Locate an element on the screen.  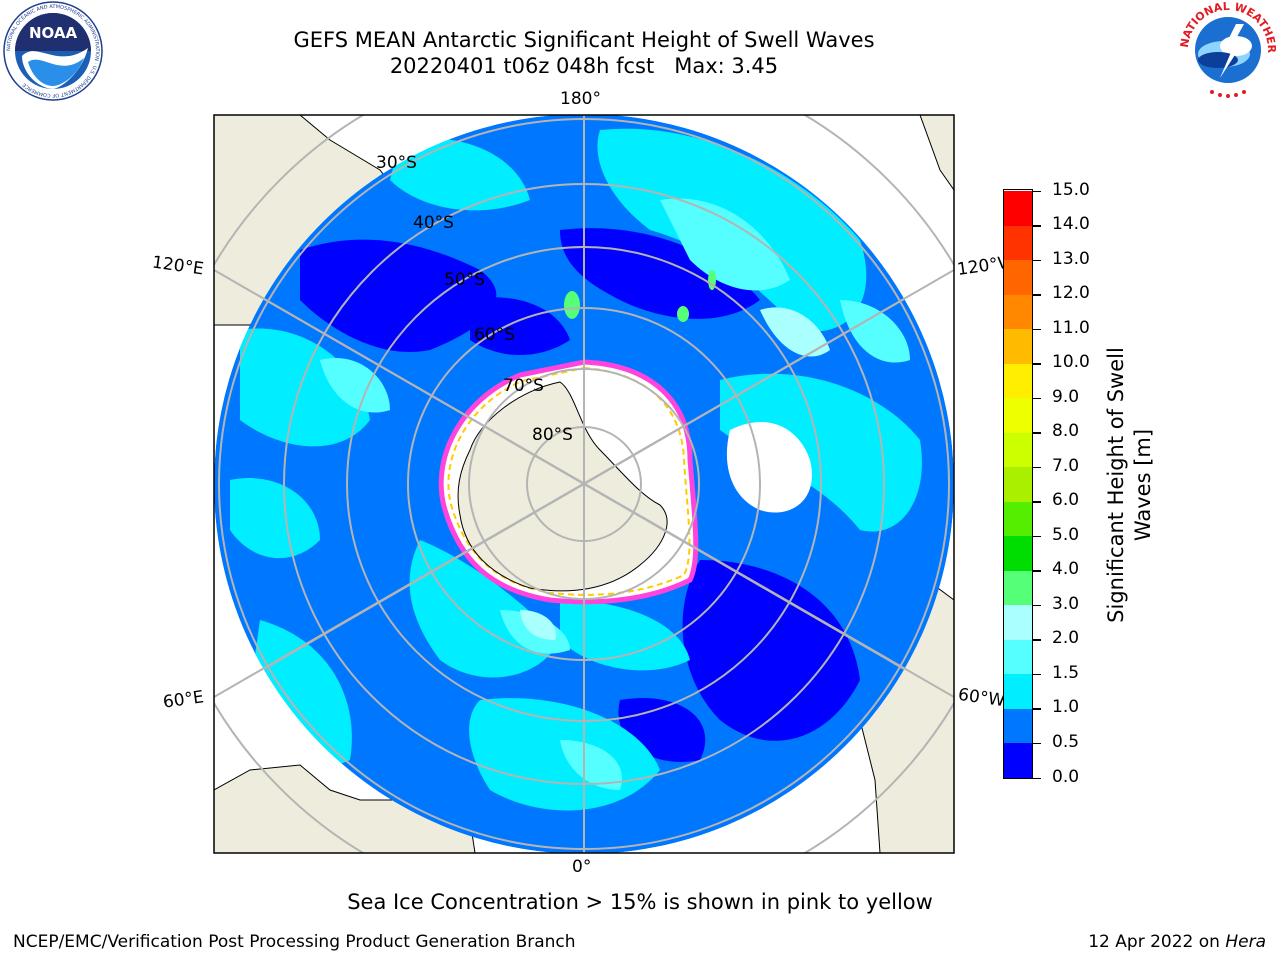
nws-stars is located at coordinates (1228, 94).